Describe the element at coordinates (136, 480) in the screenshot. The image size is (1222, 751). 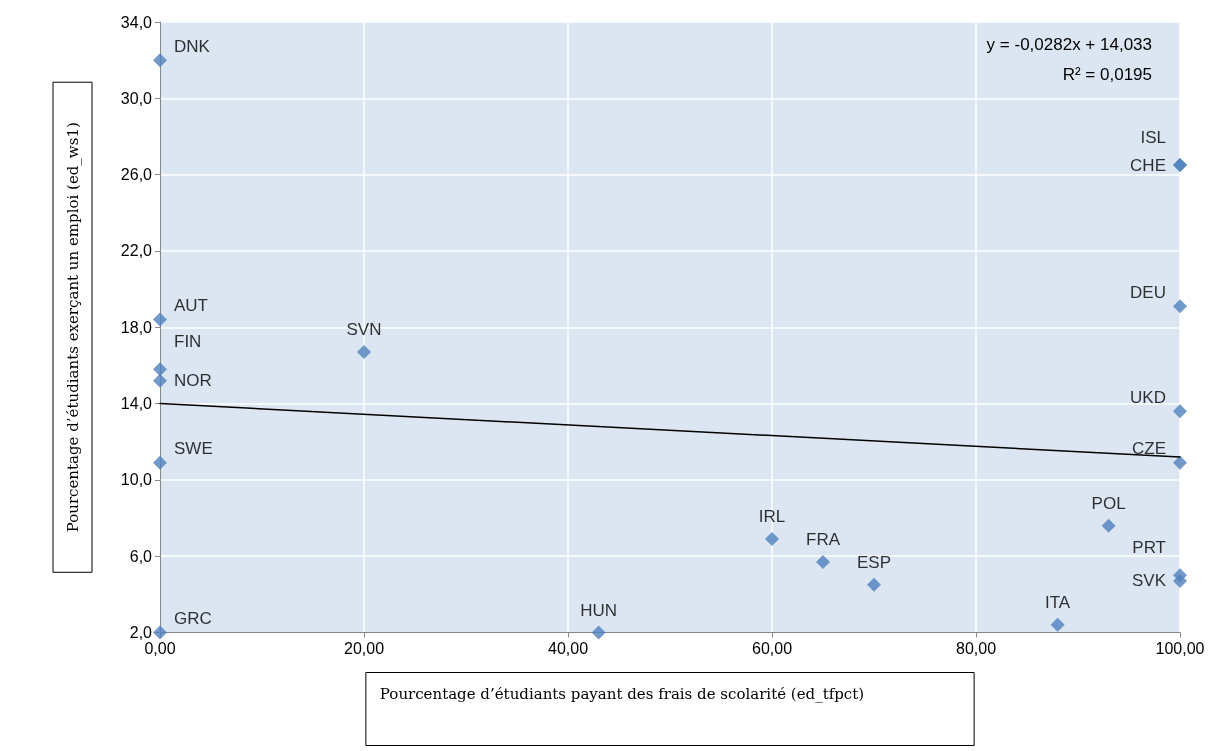
I see `y-tick-label: 10,0` at that location.